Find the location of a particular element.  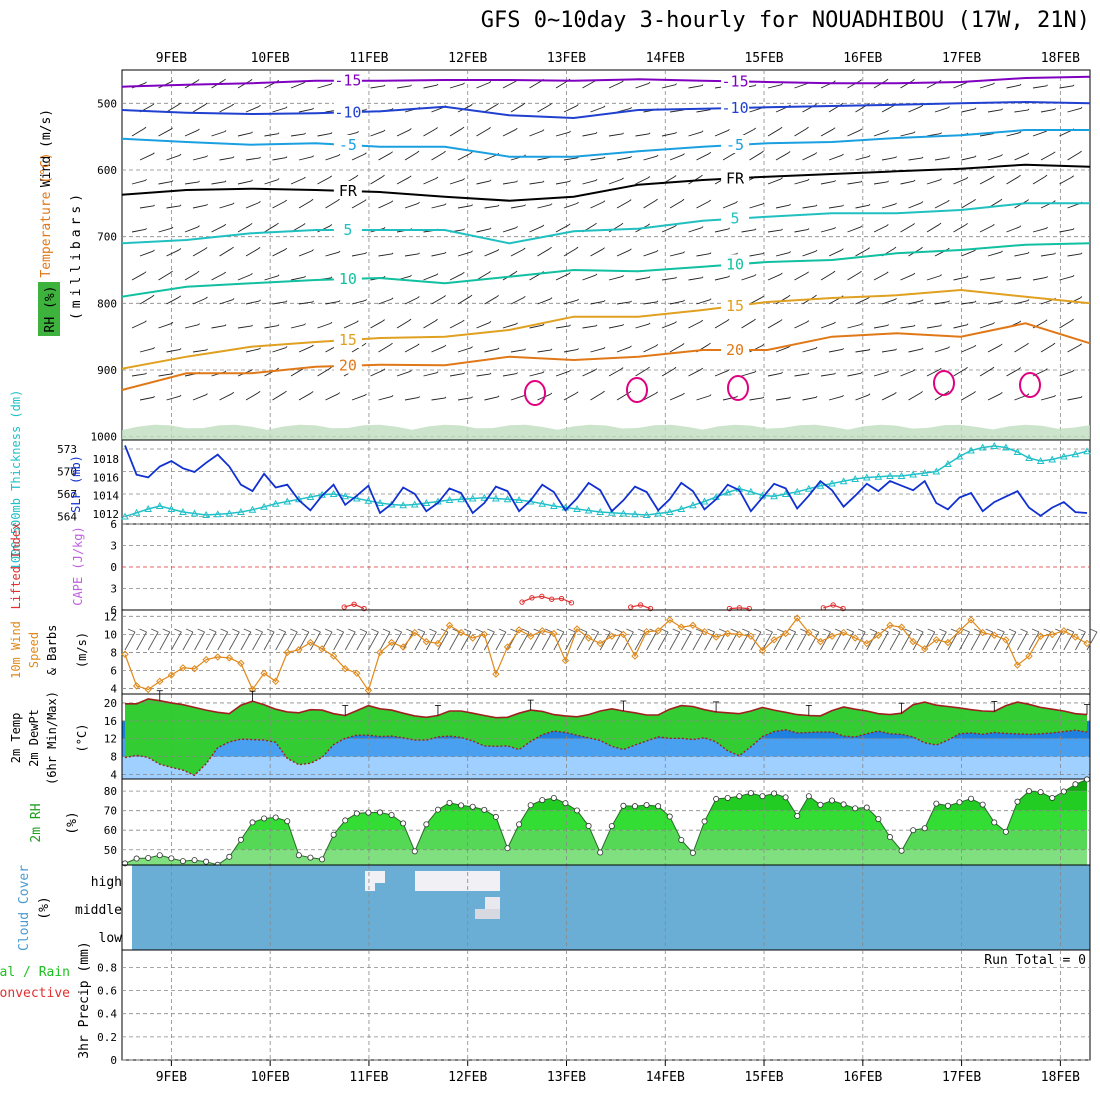

y-tick-label: 900 is located at coordinates (107, 370).